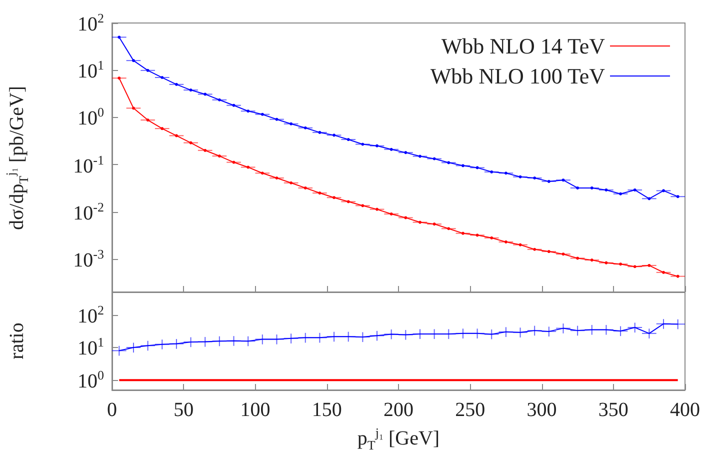 The image size is (707, 456). I want to click on y-tick-label: 10$^{-3}$, so click(88, 259).